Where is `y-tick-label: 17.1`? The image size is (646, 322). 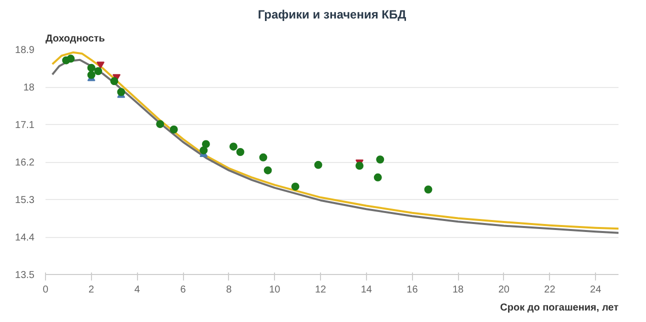 y-tick-label: 17.1 is located at coordinates (25, 125).